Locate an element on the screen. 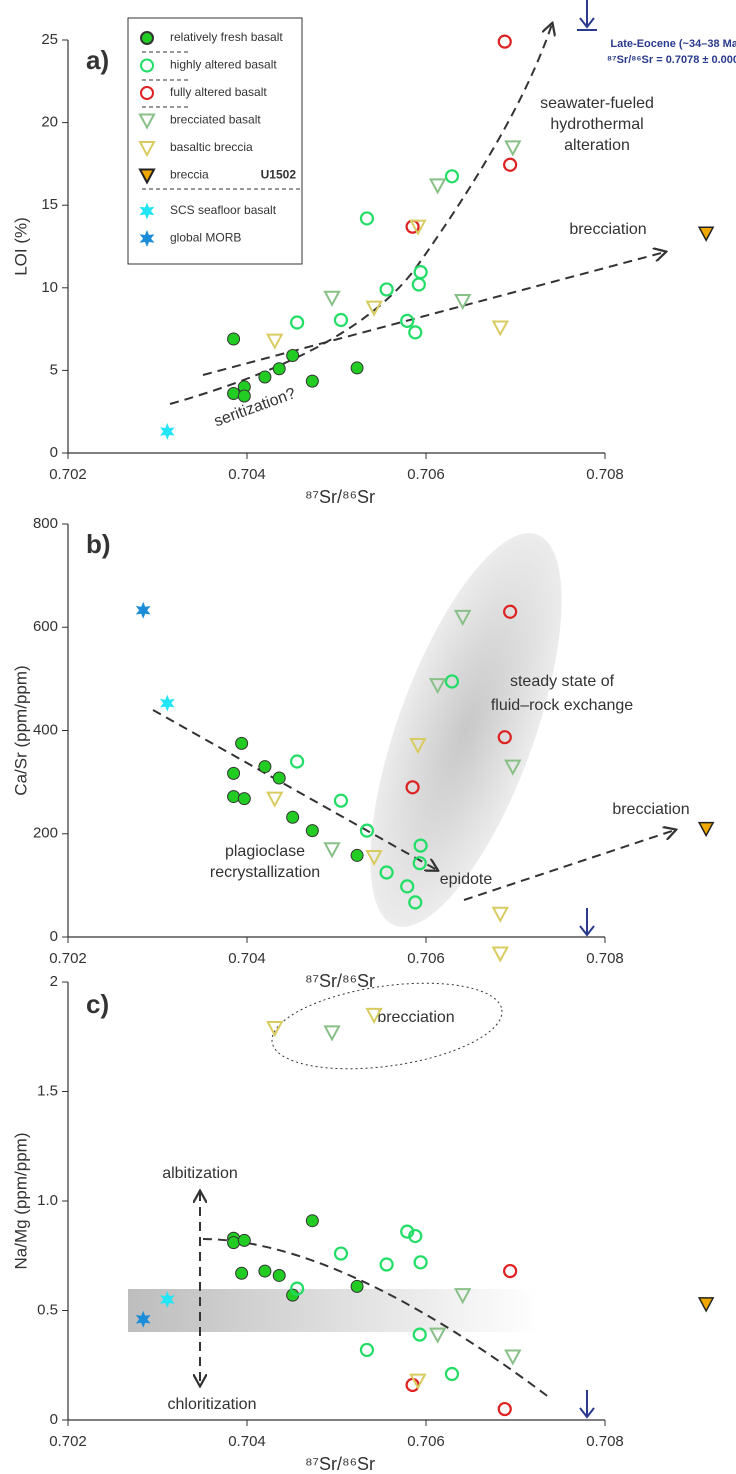 Image resolution: width=736 pixels, height=1474 pixels. annotation: steady state of is located at coordinates (562, 681).